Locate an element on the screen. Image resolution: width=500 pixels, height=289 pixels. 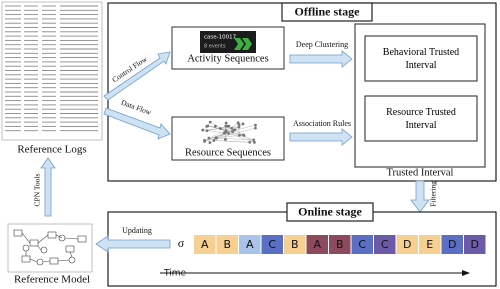
model-graph is located at coordinates (50, 247).